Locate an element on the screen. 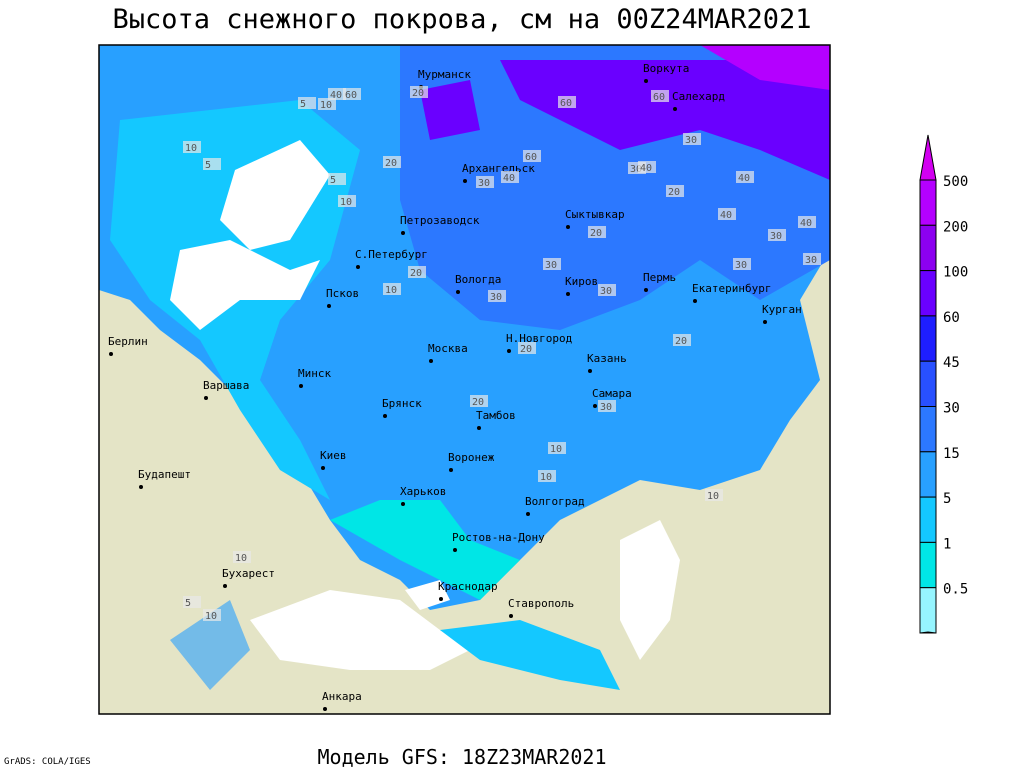 This screenshot has width=1024, height=768. legend-label: 5 is located at coordinates (947, 499).